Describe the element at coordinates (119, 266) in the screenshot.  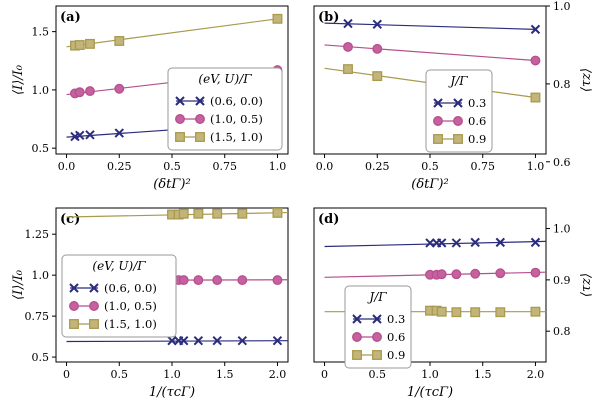
I see `legend-title-c: (eV, U)/Γ` at that location.